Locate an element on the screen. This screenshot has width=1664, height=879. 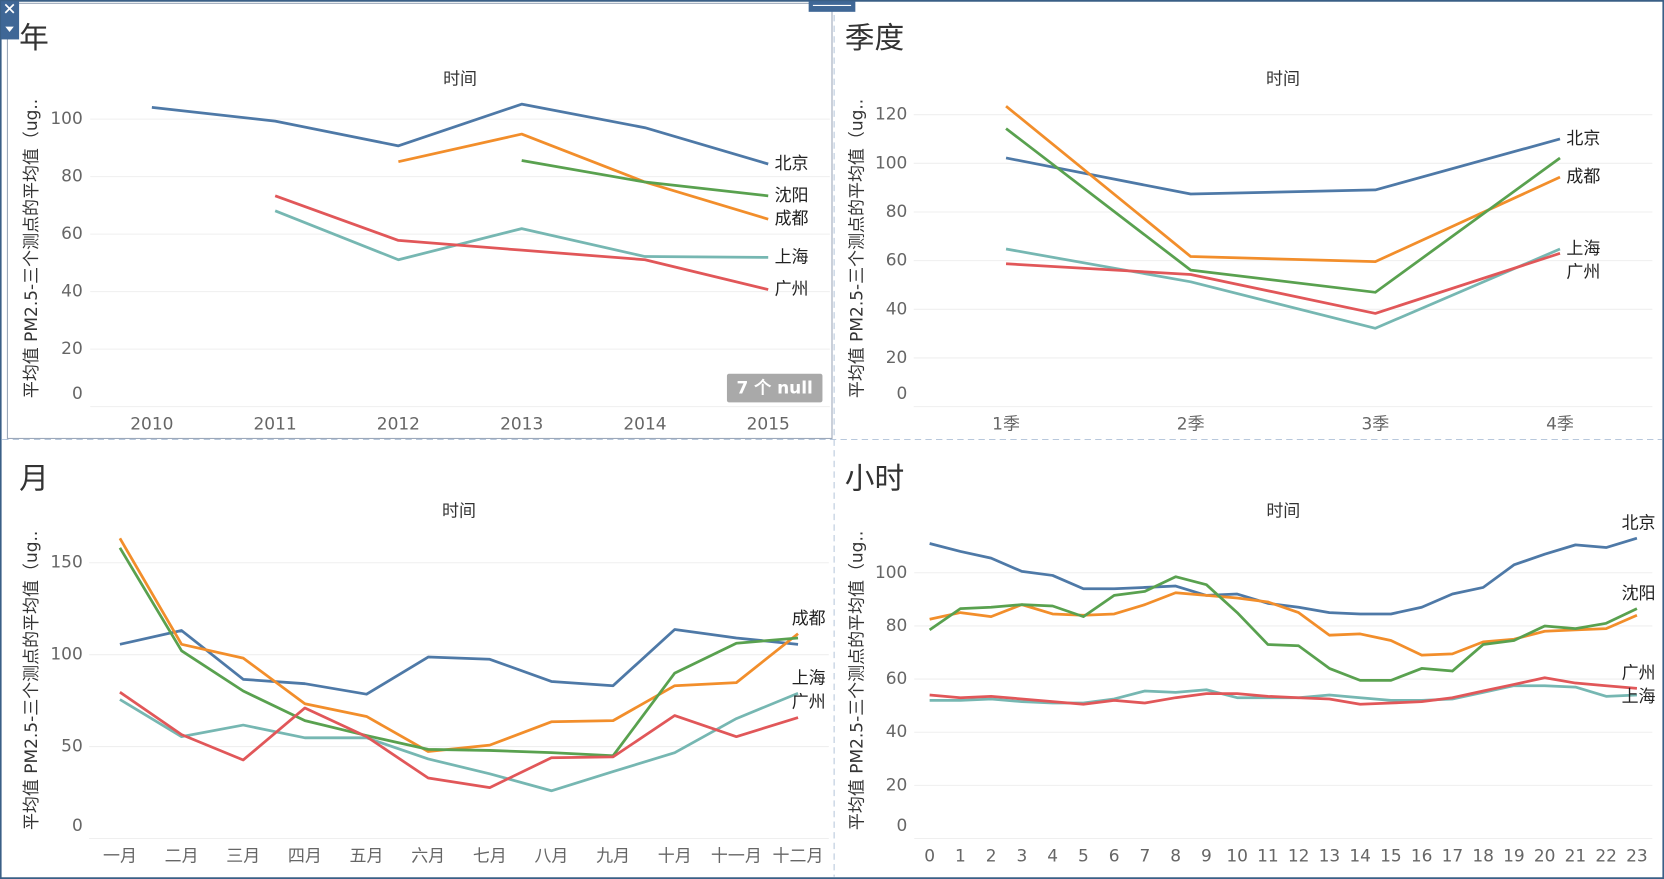
x-tick-label: 4 is located at coordinates (1052, 857).